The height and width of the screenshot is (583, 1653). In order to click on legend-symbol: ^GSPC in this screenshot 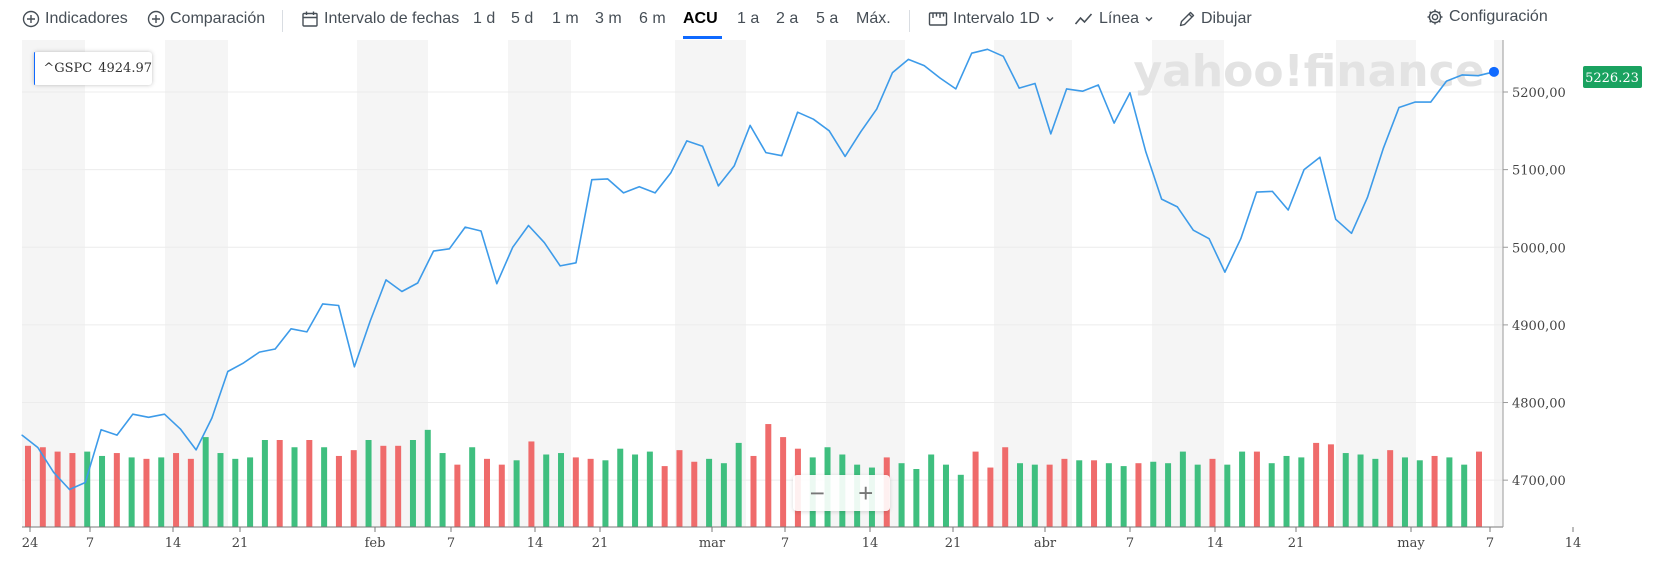, I will do `click(68, 68)`.